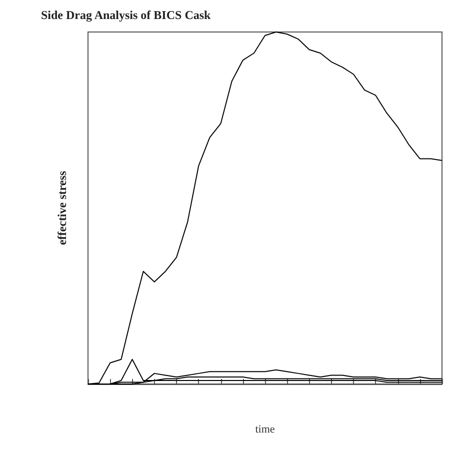  I want to click on chart-title: Side Drag Analysis of BICS Cask, so click(126, 15).